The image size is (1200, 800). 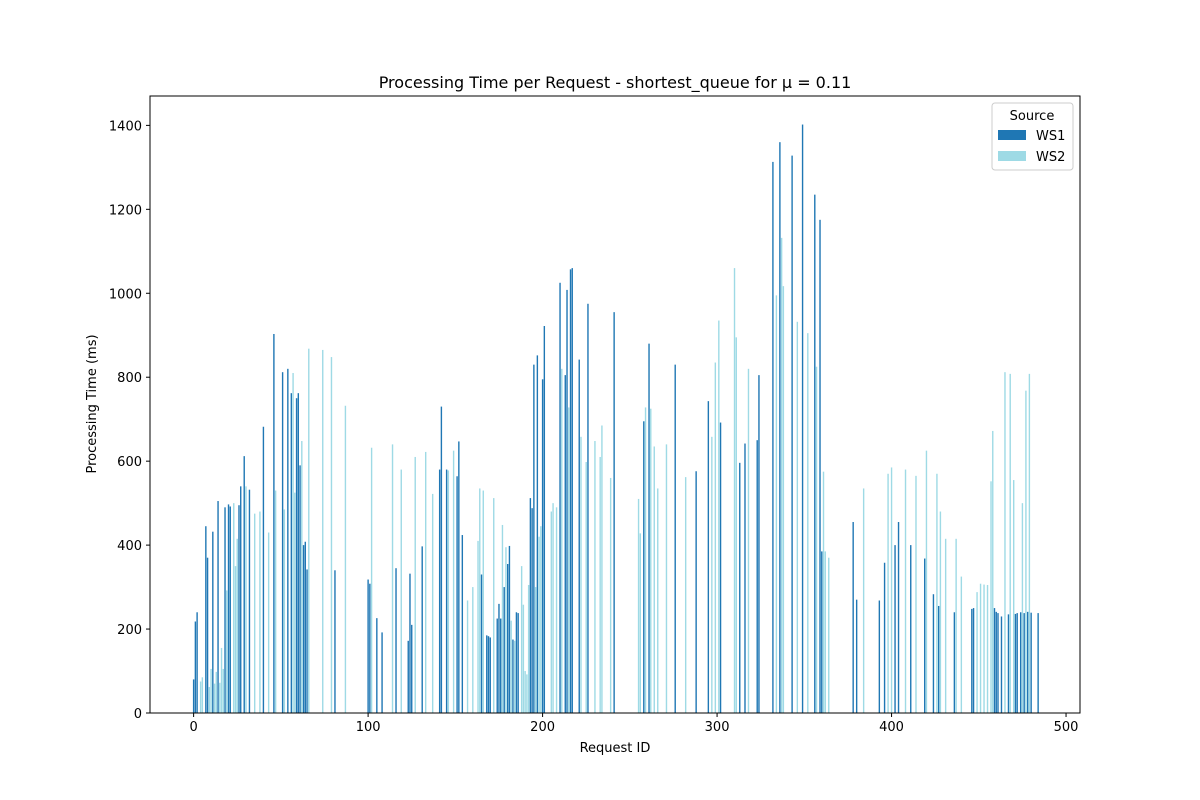 I want to click on y-tick-label: 1400, so click(x=125, y=126).